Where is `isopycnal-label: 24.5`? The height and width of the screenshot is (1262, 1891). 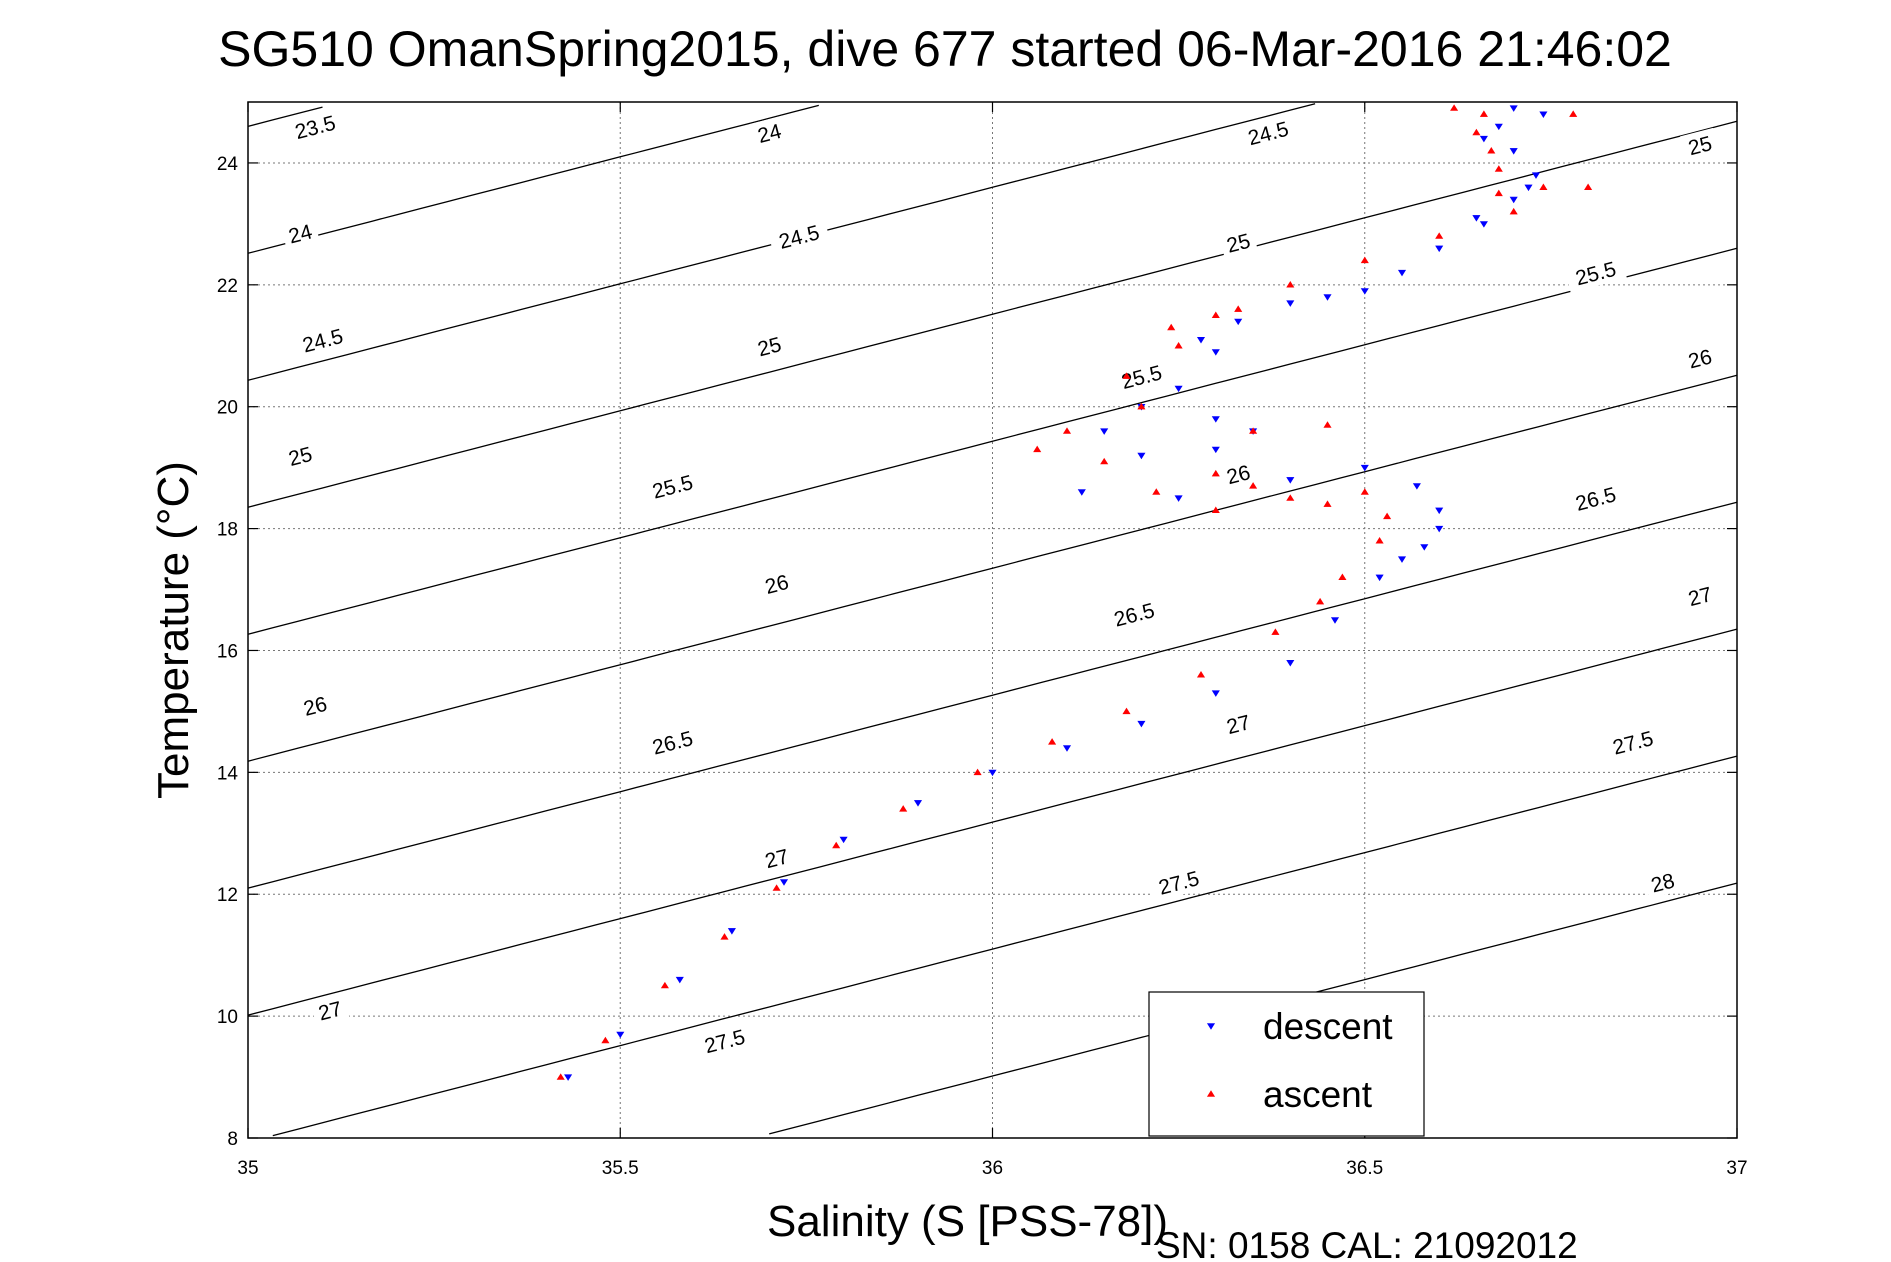
isopycnal-label: 24.5 is located at coordinates (1268, 132).